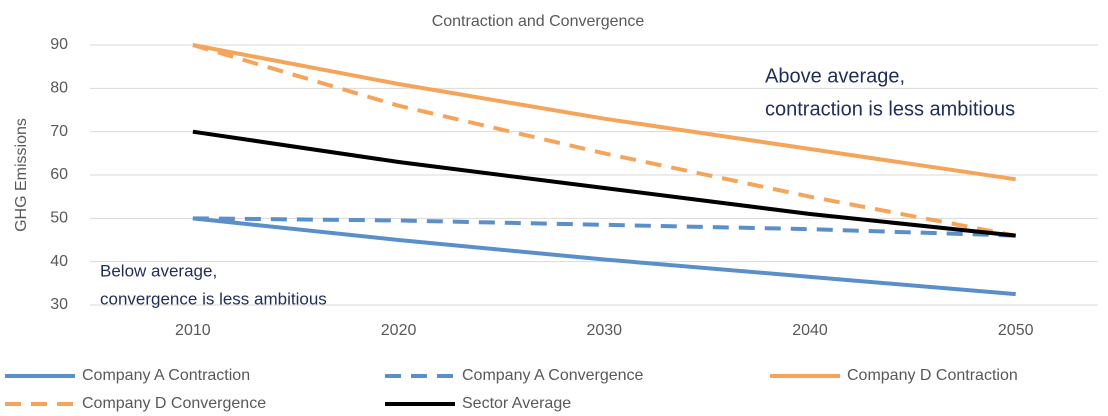  What do you see at coordinates (604, 330) in the screenshot?
I see `x-tick-label: 2030` at bounding box center [604, 330].